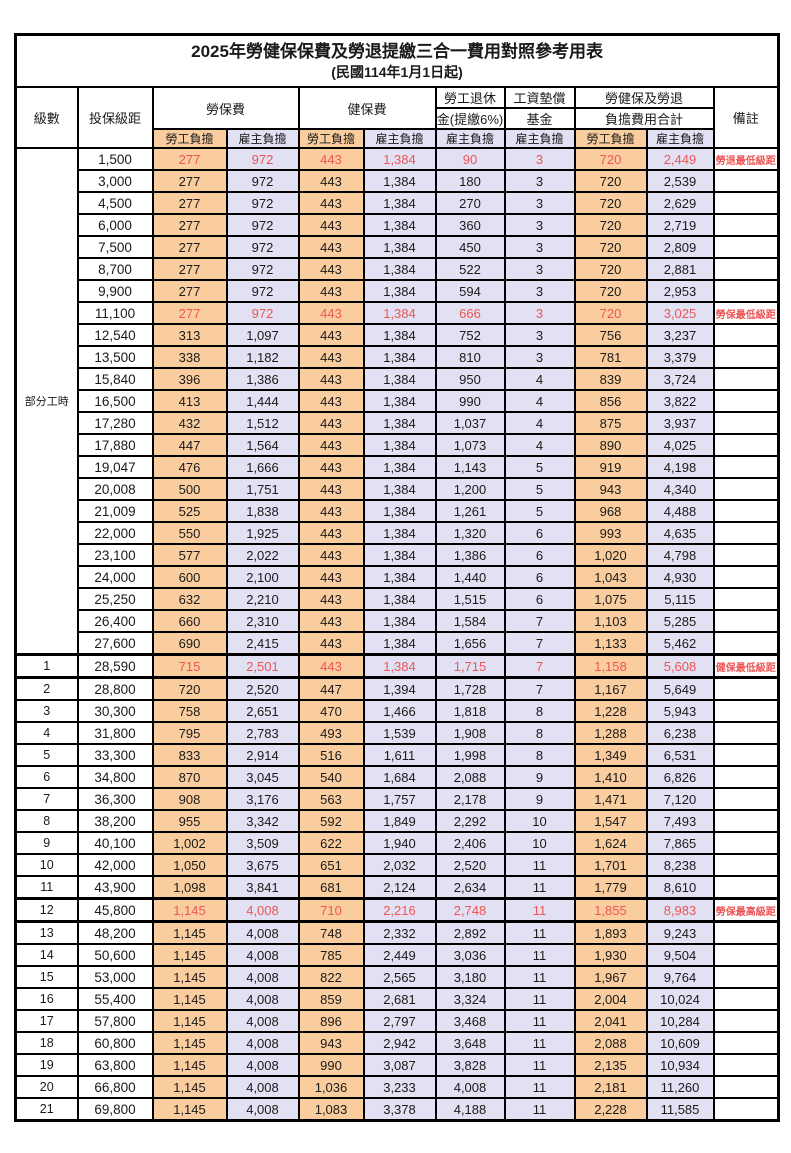 The height and width of the screenshot is (1153, 791). What do you see at coordinates (398, 203) in the screenshot?
I see `table-row: 4,500 277 972 443 1,384 270 3 720 2,629` at bounding box center [398, 203].